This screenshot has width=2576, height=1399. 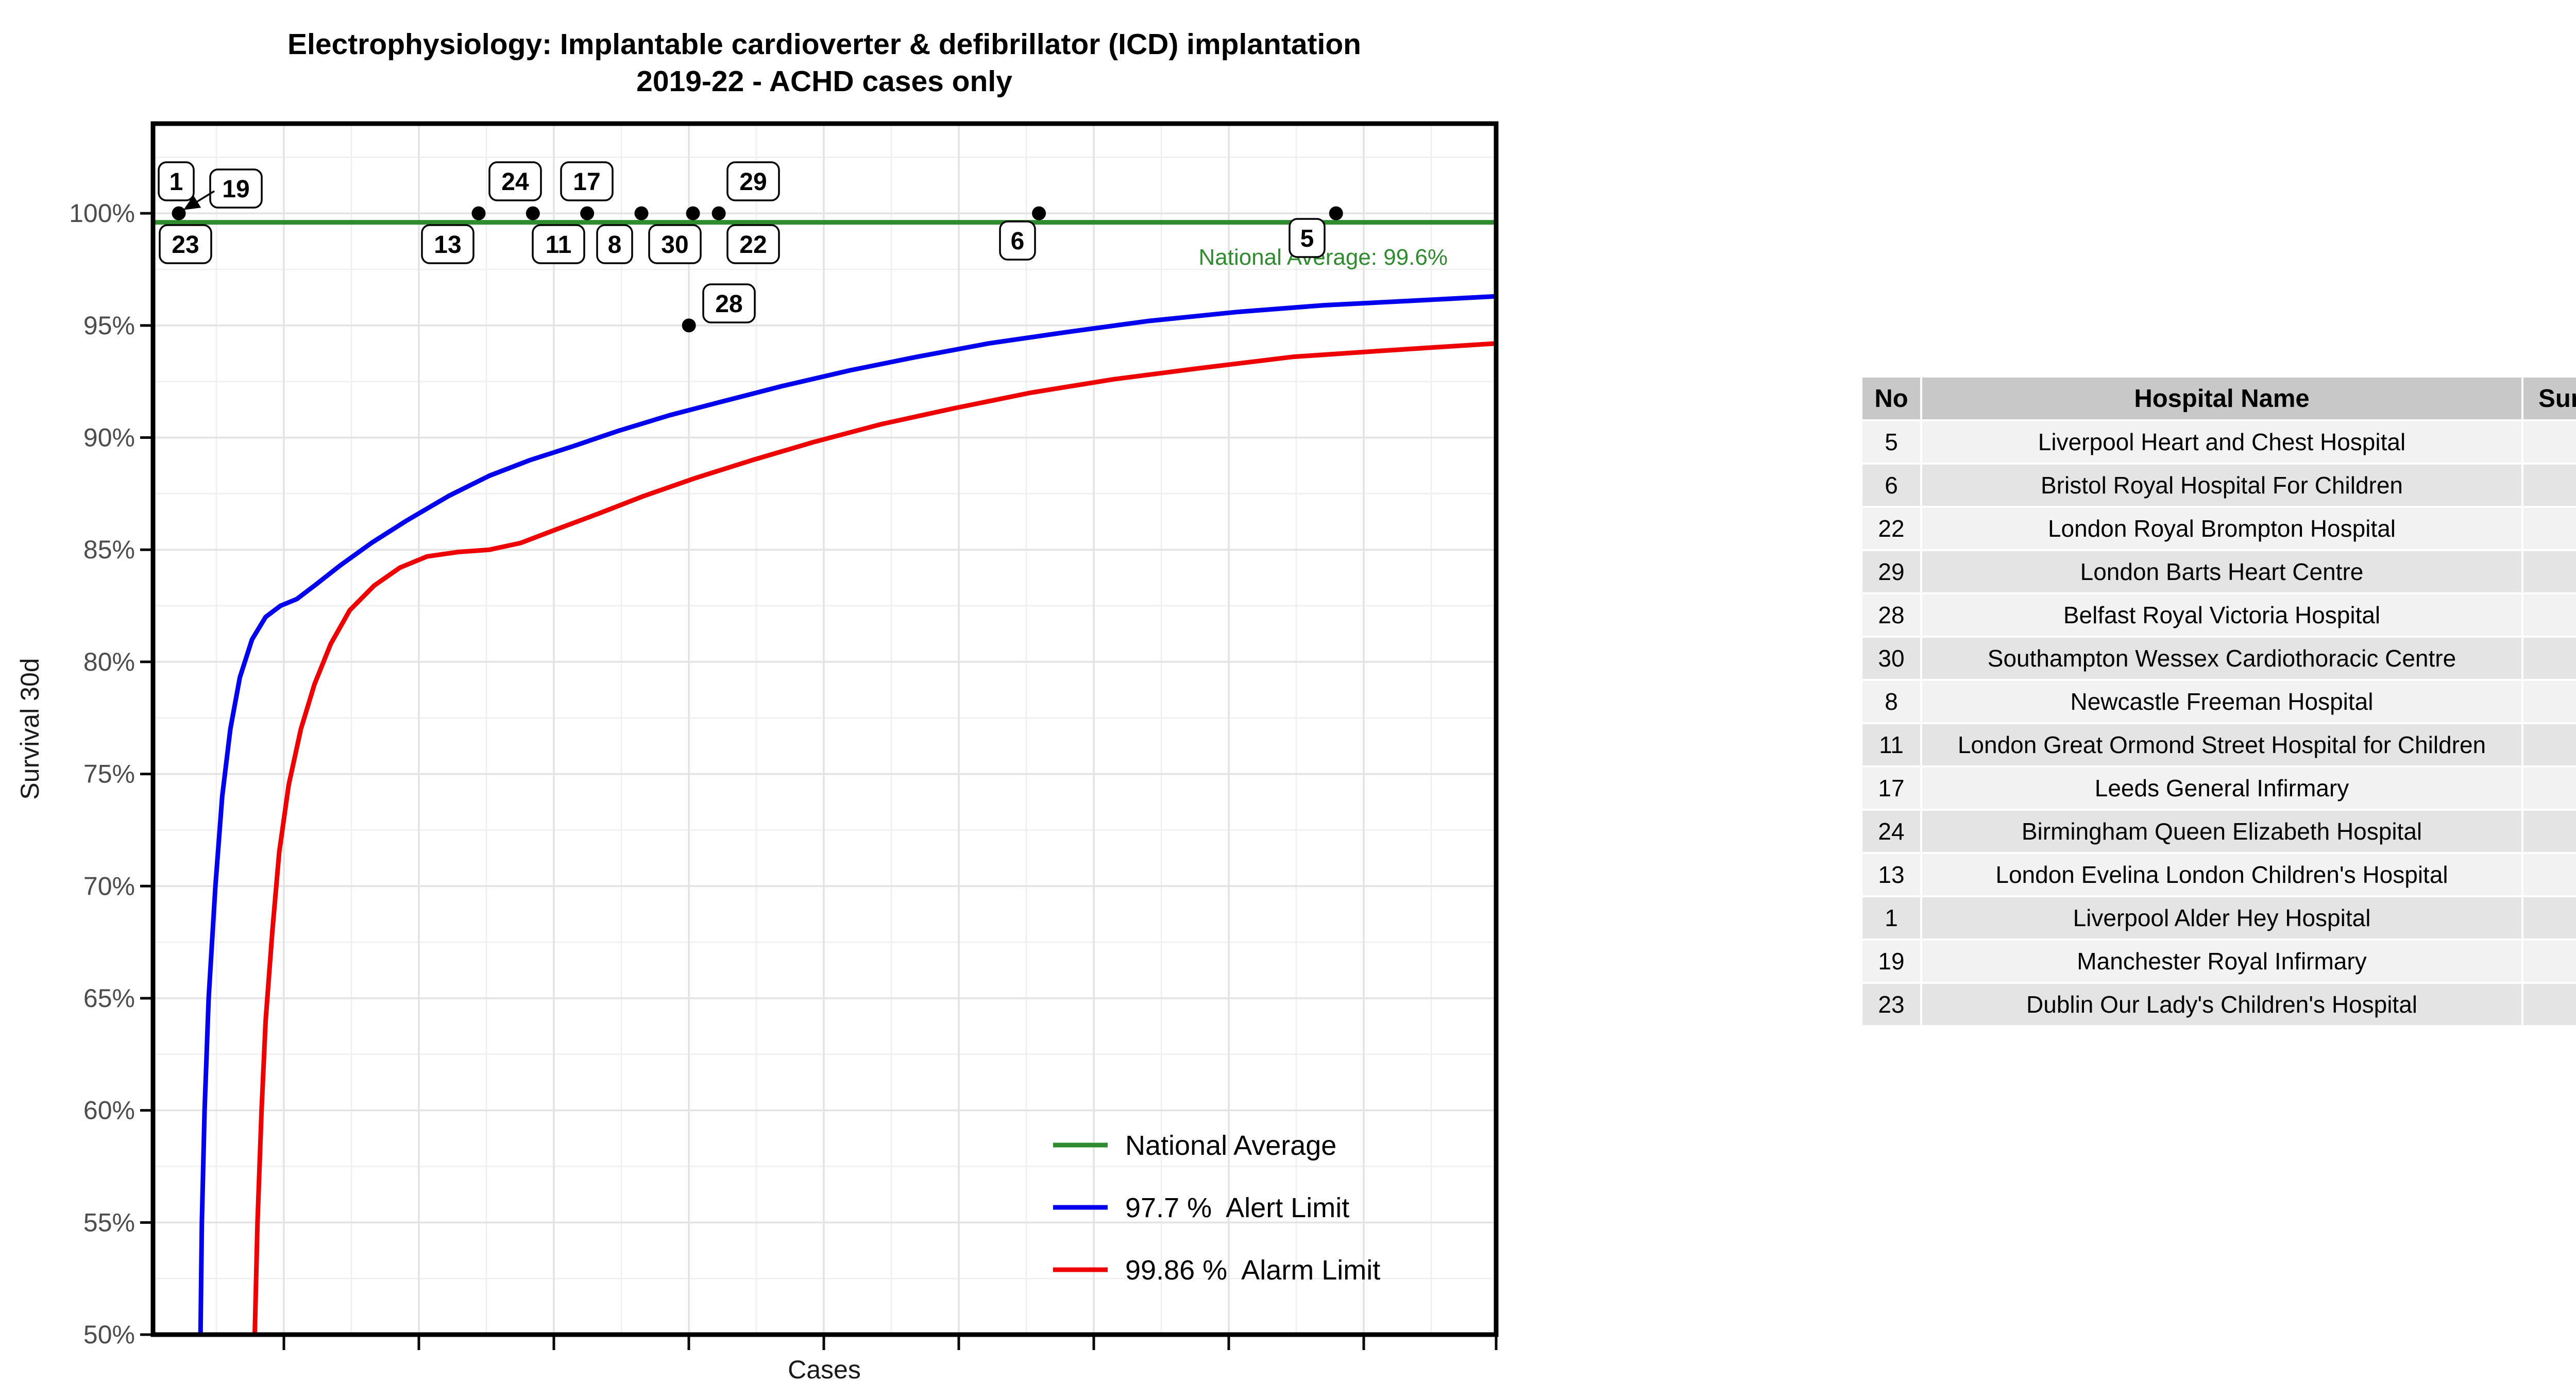 What do you see at coordinates (2221, 918) in the screenshot?
I see `table-cell: Liverpool Alder Hey Hospital` at bounding box center [2221, 918].